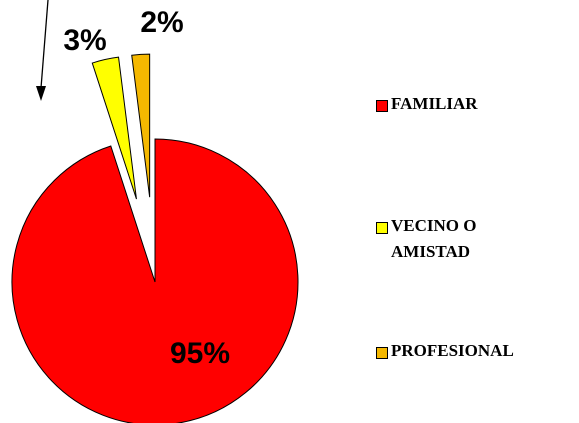  Describe the element at coordinates (434, 238) in the screenshot. I see `legend-label: VECINO O AMISTAD` at that location.